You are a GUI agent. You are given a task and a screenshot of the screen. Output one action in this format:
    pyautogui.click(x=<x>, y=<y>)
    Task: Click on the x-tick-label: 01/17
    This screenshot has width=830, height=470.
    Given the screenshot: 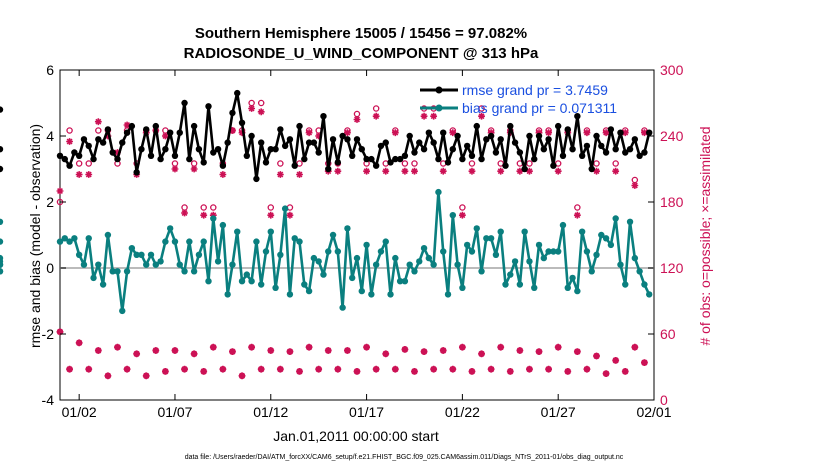 What is the action you would take?
    pyautogui.click(x=366, y=412)
    